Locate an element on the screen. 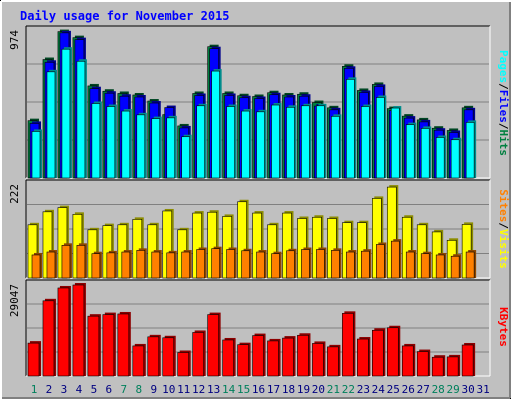 The width and height of the screenshot is (512, 400). x-tick-label: 23 is located at coordinates (363, 389).